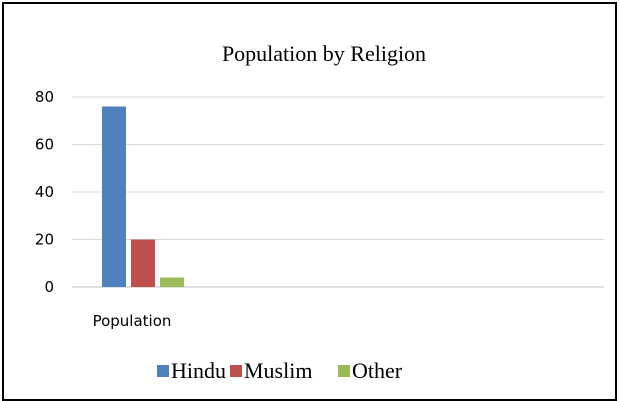 The width and height of the screenshot is (619, 401). What do you see at coordinates (172, 282) in the screenshot?
I see `bar-other` at bounding box center [172, 282].